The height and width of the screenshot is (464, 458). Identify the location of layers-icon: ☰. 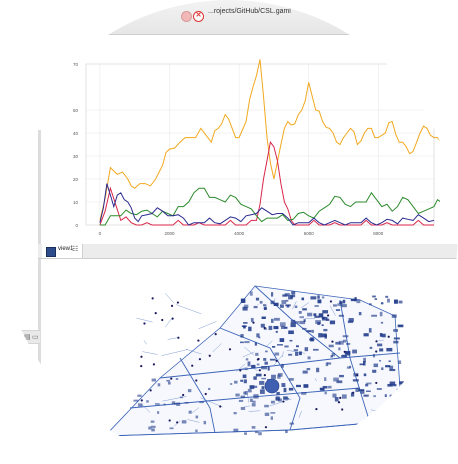
(17, 337).